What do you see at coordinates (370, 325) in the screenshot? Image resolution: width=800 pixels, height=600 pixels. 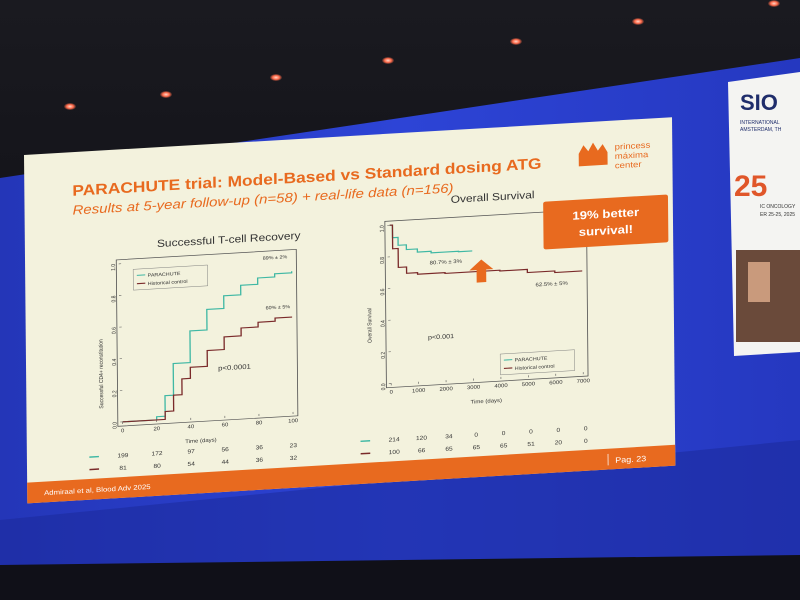 I see `right-ylabel: Overall Survival` at bounding box center [370, 325].